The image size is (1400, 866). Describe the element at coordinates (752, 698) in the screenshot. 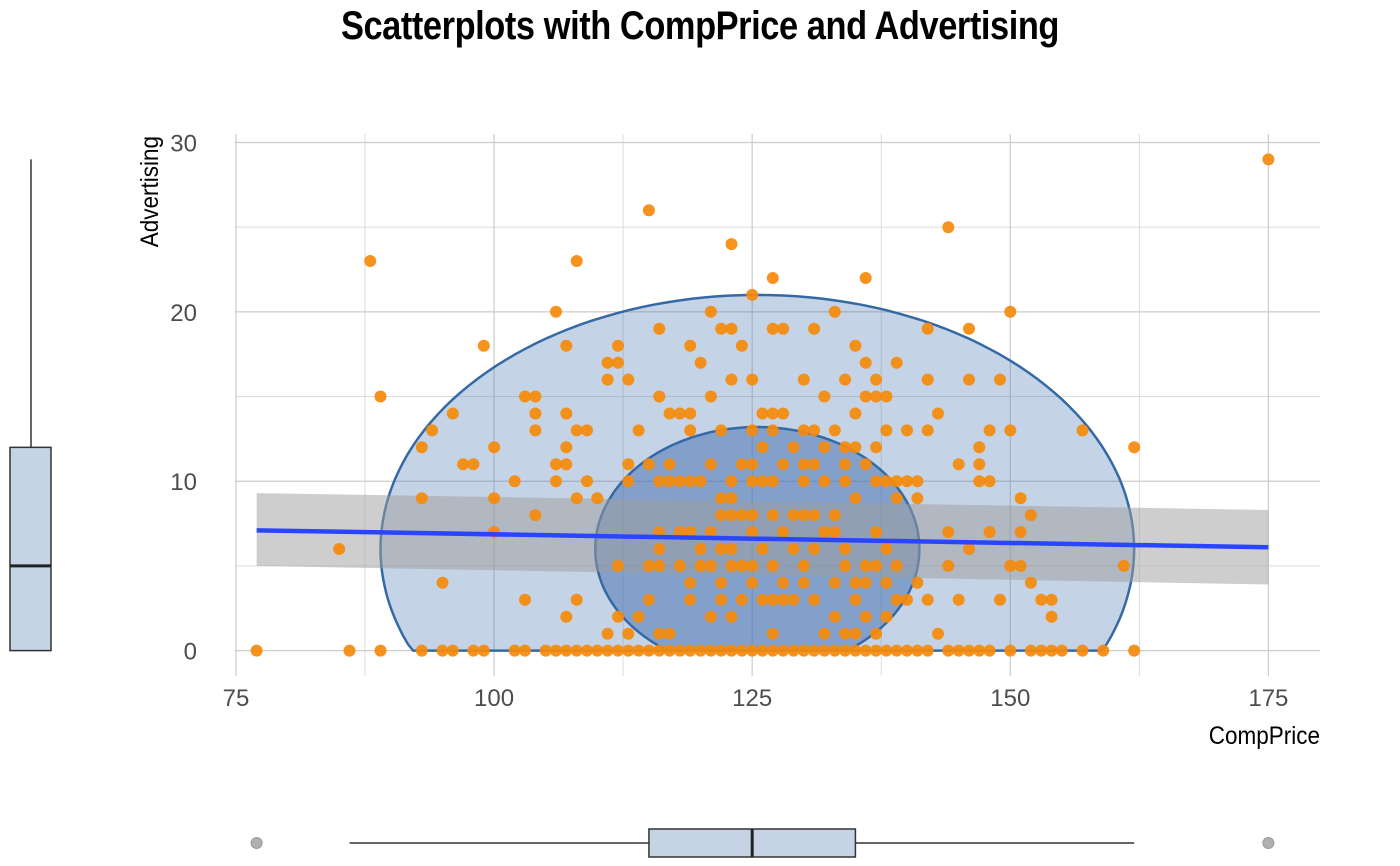

I see `x-tick-label: 125` at that location.